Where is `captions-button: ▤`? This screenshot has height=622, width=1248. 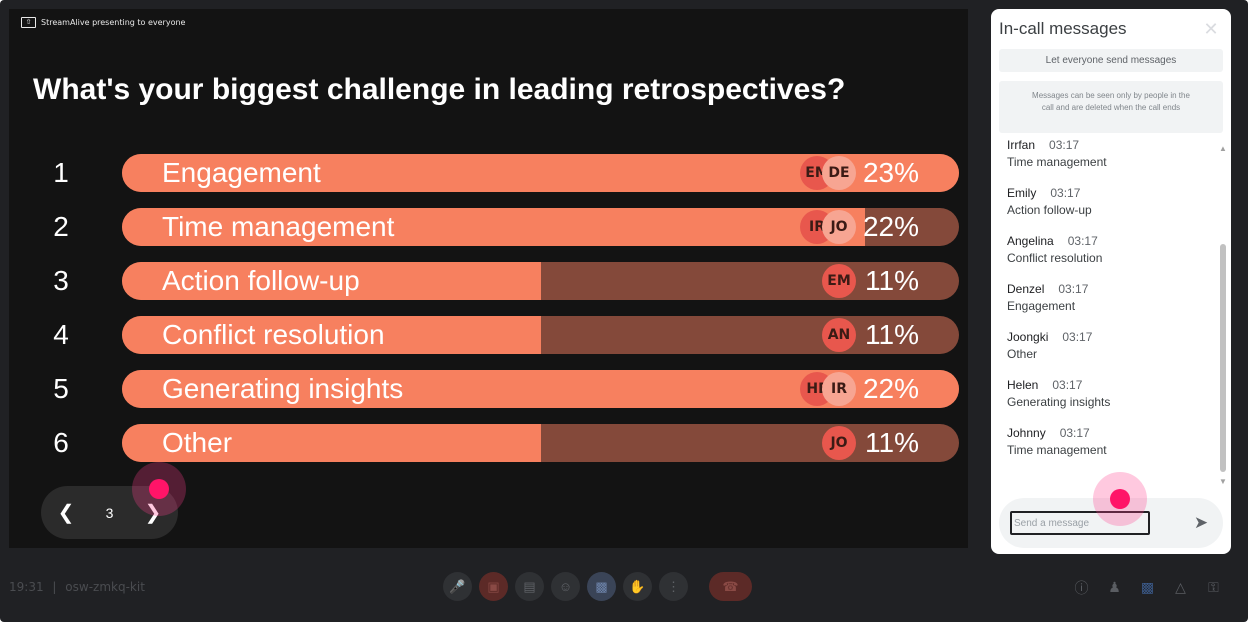 captions-button: ▤ is located at coordinates (529, 586).